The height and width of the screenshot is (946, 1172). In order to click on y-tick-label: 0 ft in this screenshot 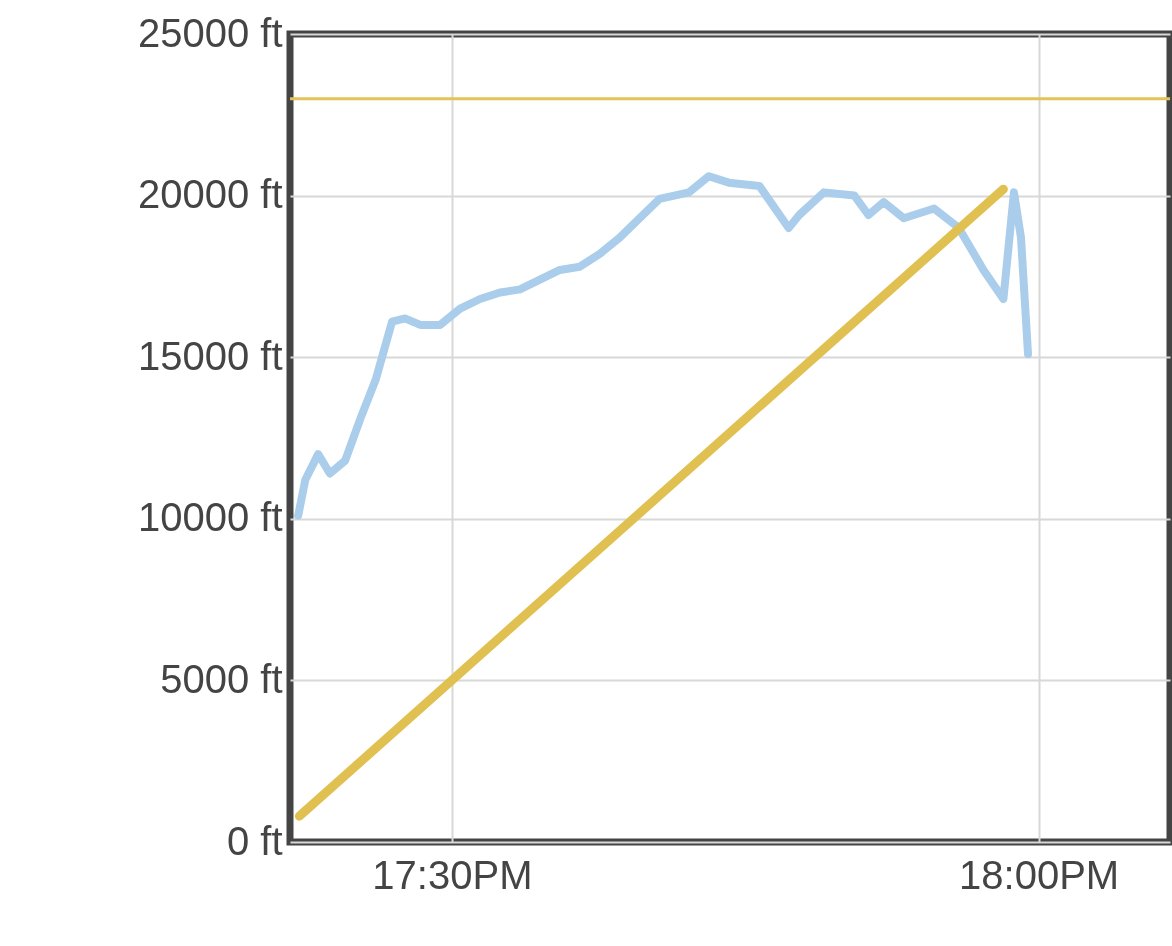, I will do `click(254, 840)`.